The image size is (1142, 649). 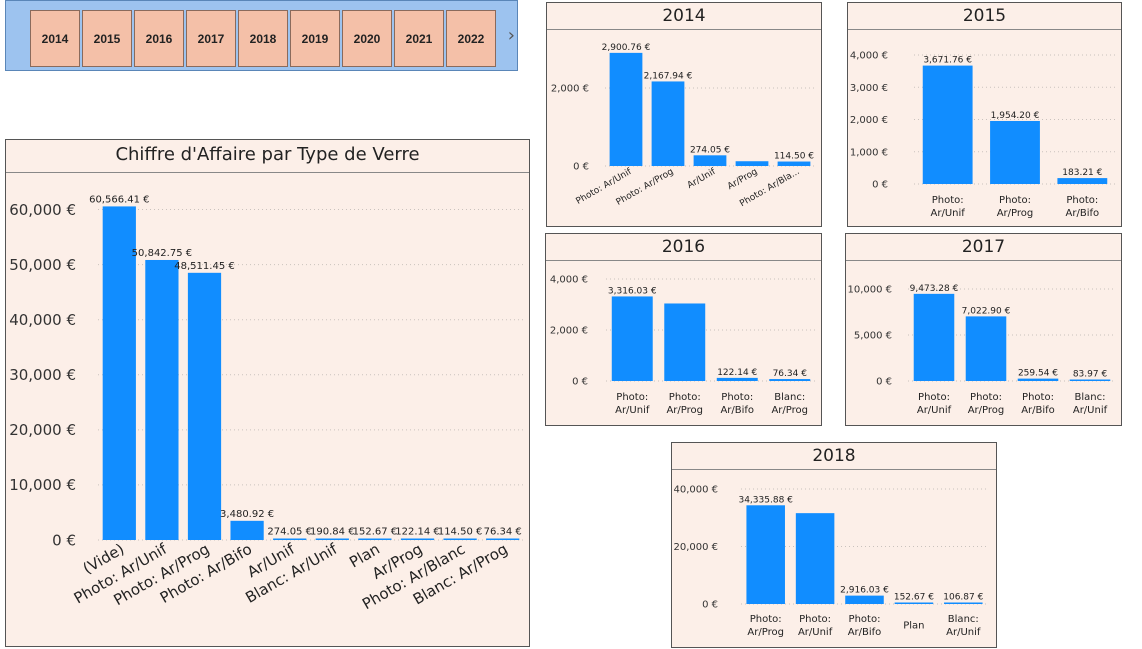 What do you see at coordinates (159, 38) in the screenshot?
I see `year-button-2016: 2016` at bounding box center [159, 38].